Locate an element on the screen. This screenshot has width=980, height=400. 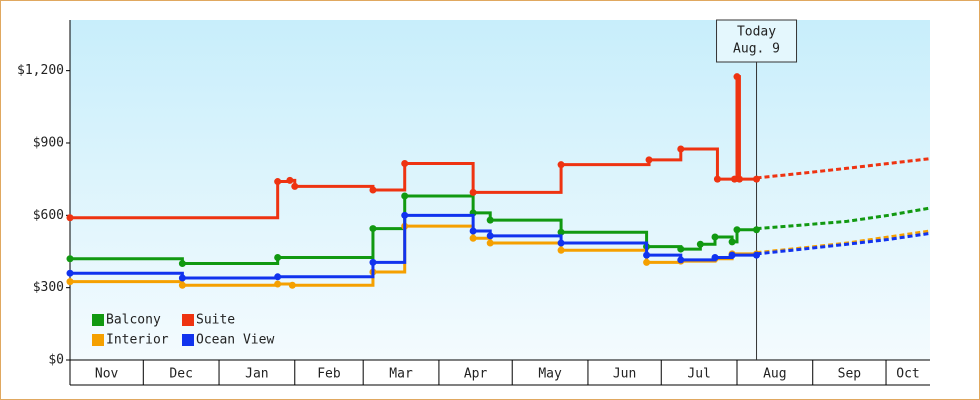
step-line is located at coordinates (413, 230).